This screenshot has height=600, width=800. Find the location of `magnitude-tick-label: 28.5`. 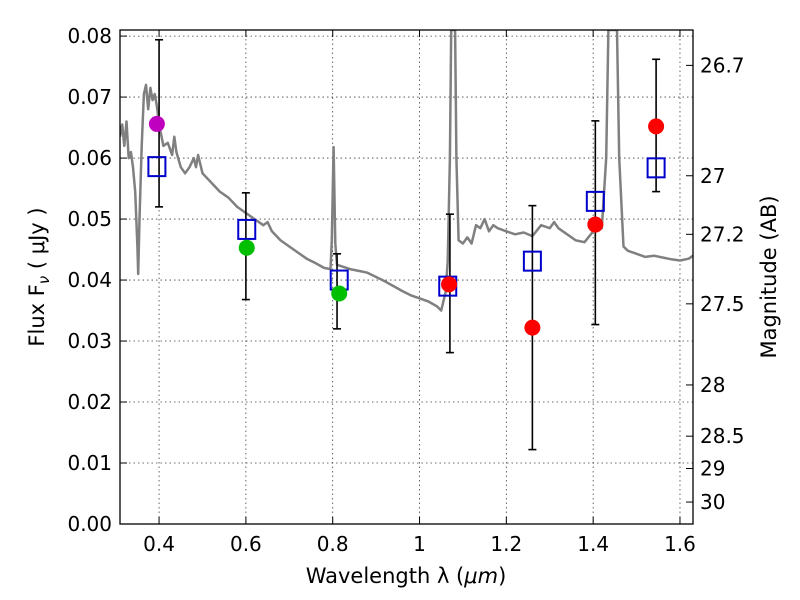

magnitude-tick-label: 28.5 is located at coordinates (722, 436).